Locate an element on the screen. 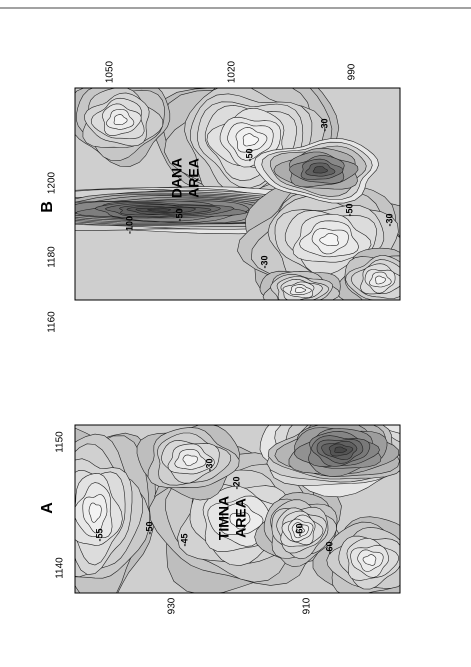 Image resolution: width=471 pixels, height=667 pixels. area-label: DANA is located at coordinates (177, 178).